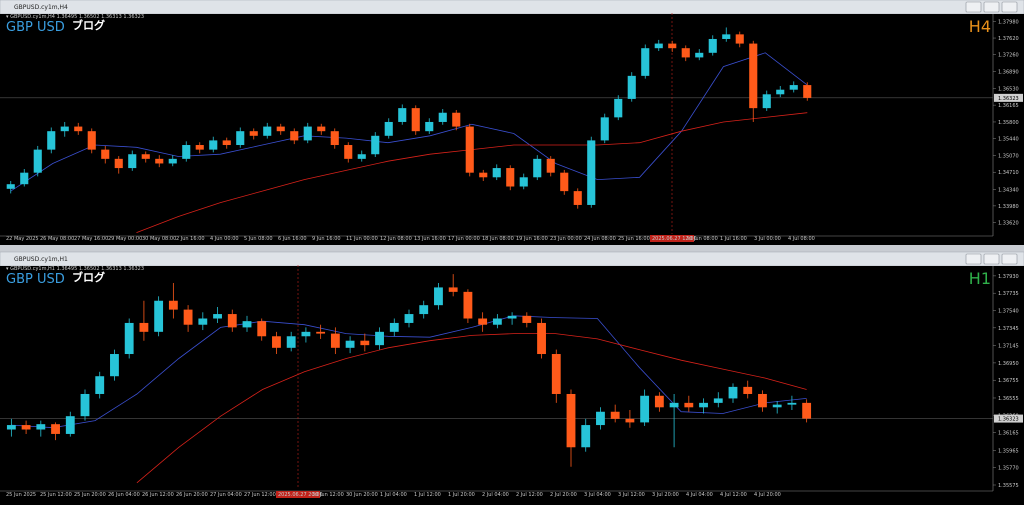  Describe the element at coordinates (1008, 277) in the screenshot. I see `y-tick-label: 1.37930` at that location.